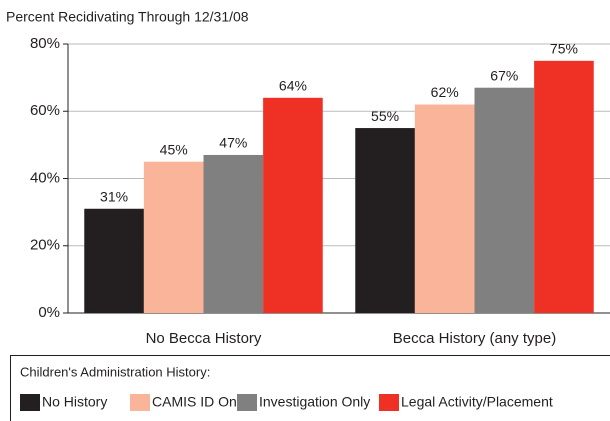  Describe the element at coordinates (114, 196) in the screenshot. I see `value-label: 31%` at that location.